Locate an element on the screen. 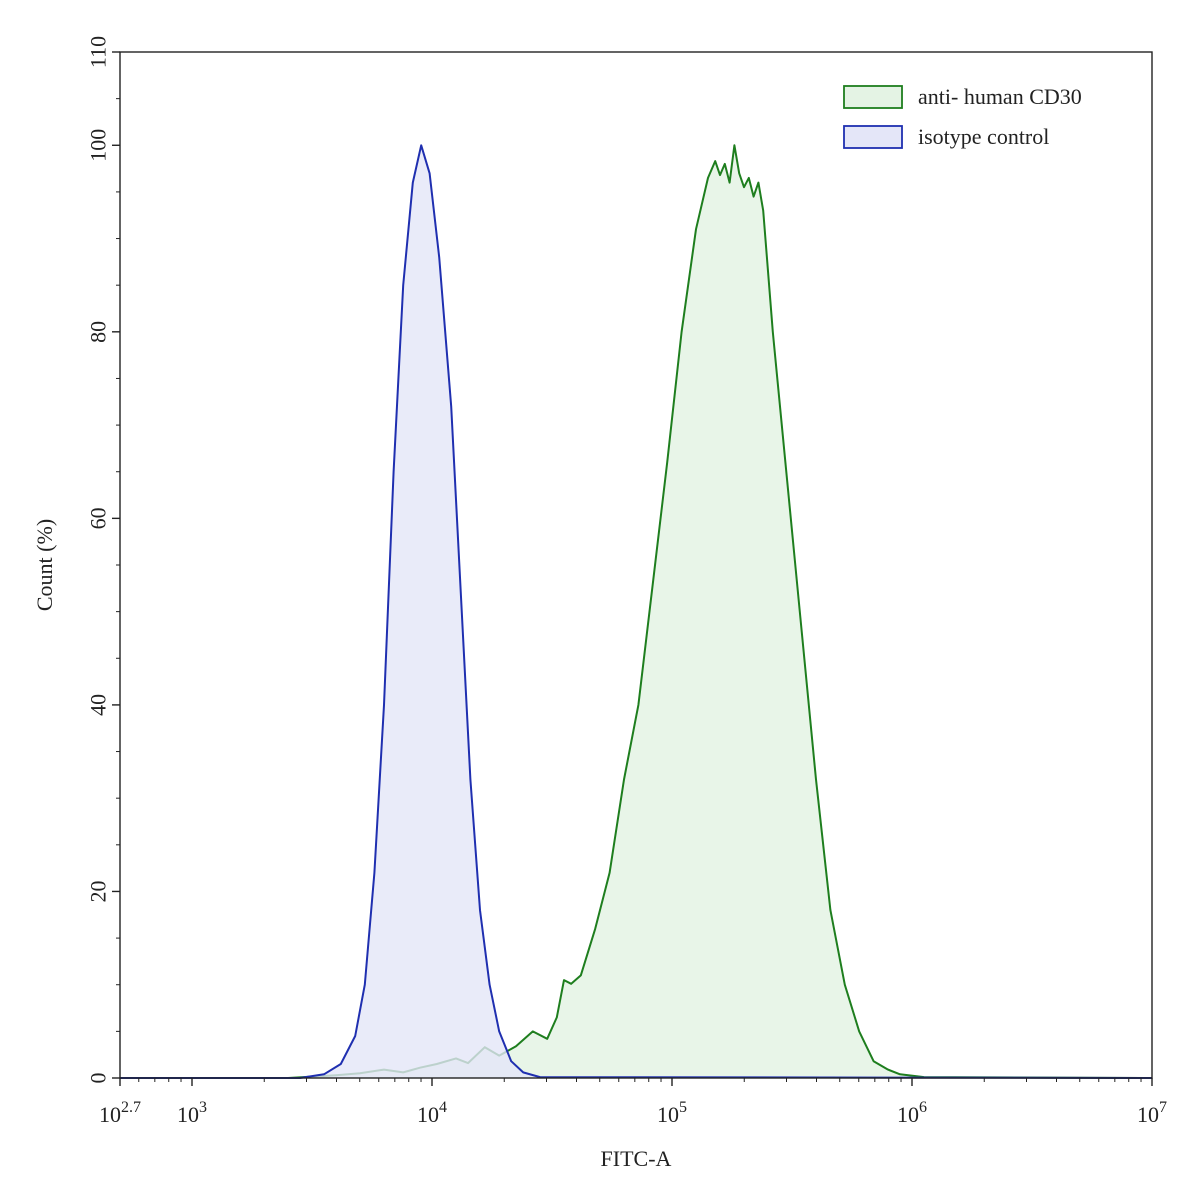 Image resolution: width=1197 pixels, height=1198 pixels. x-axis: 102.7 10³ 10⁴ 10⁵ 10⁶ 10⁷ is located at coordinates (633, 1102).